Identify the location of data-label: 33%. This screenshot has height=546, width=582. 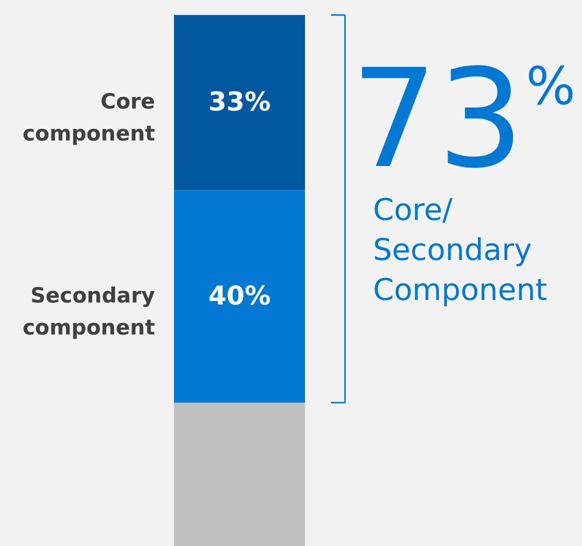
(239, 103).